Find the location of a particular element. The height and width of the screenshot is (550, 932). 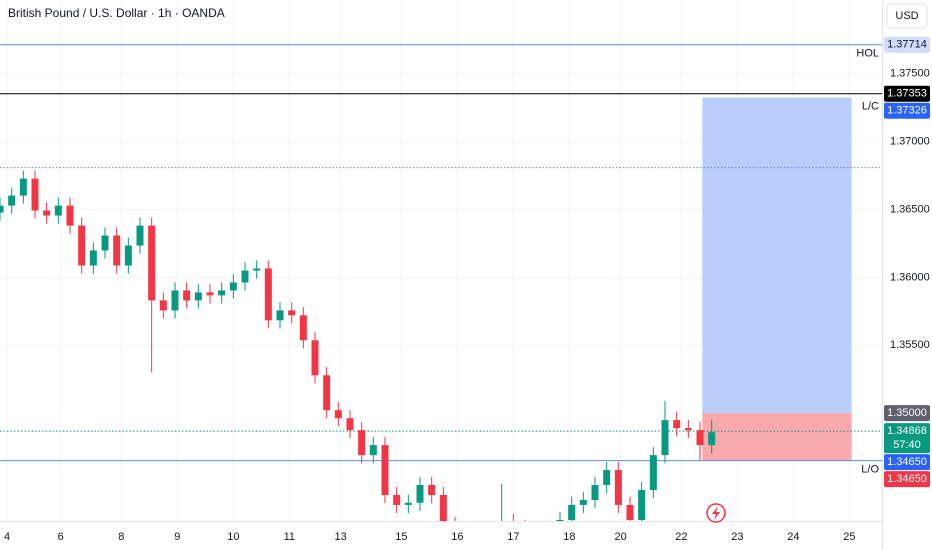

price-badge-label: 1.37353 is located at coordinates (907, 94).